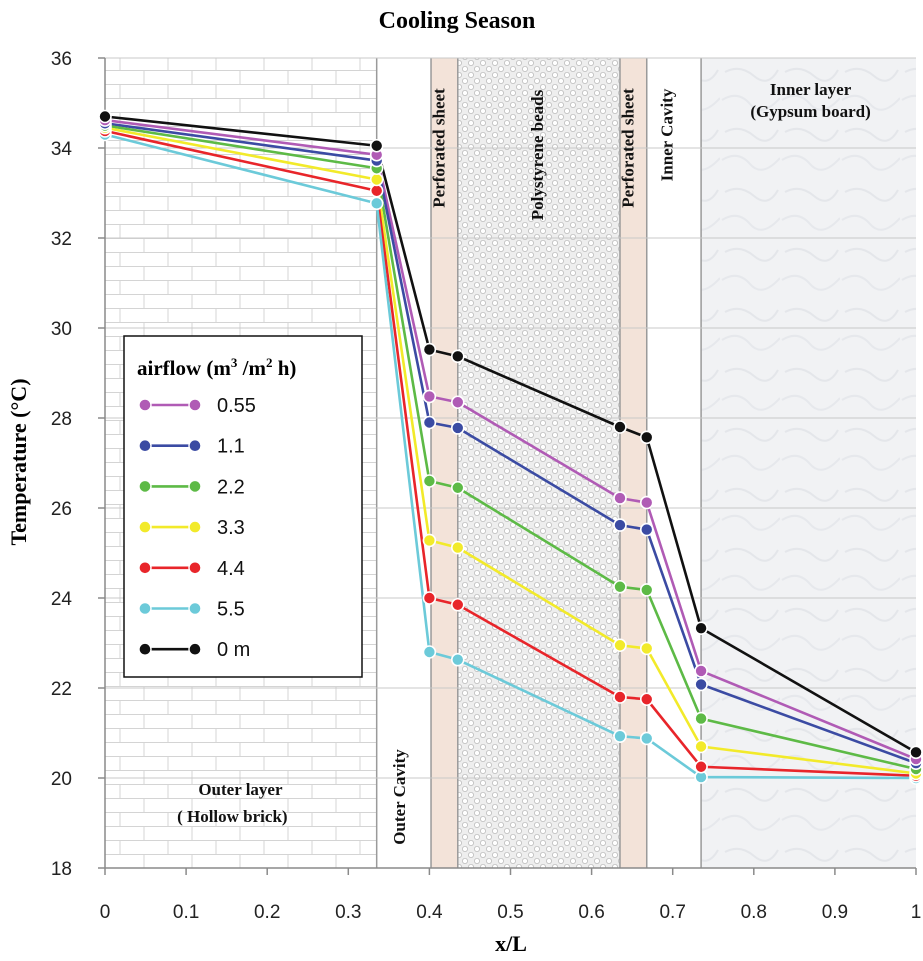  What do you see at coordinates (18, 461) in the screenshot?
I see `y-axis-title: Temperature (°C)` at bounding box center [18, 461].